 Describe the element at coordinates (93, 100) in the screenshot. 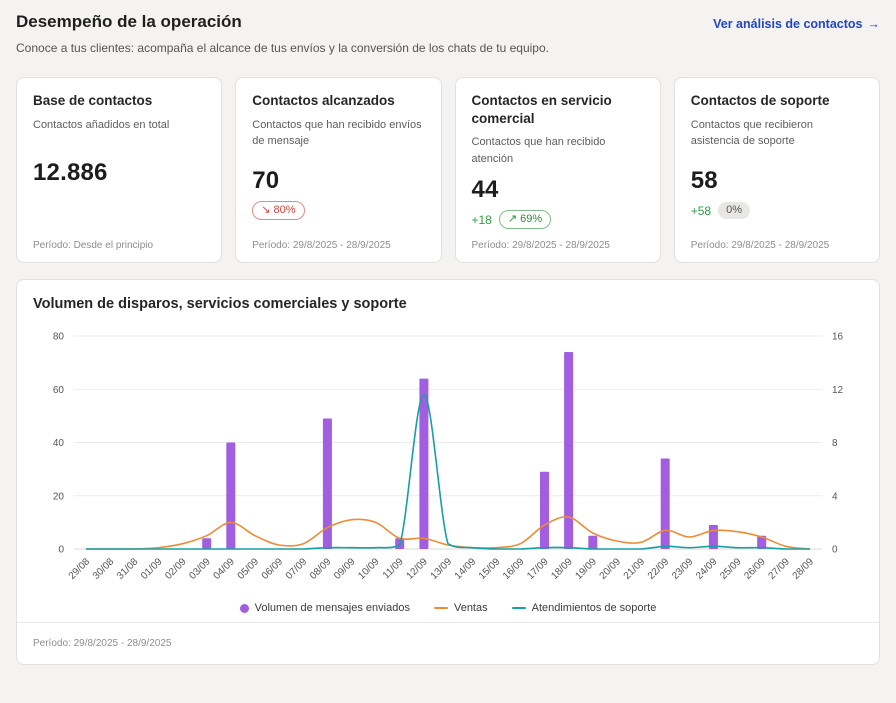

I see `card-title: Base de contactos` at that location.